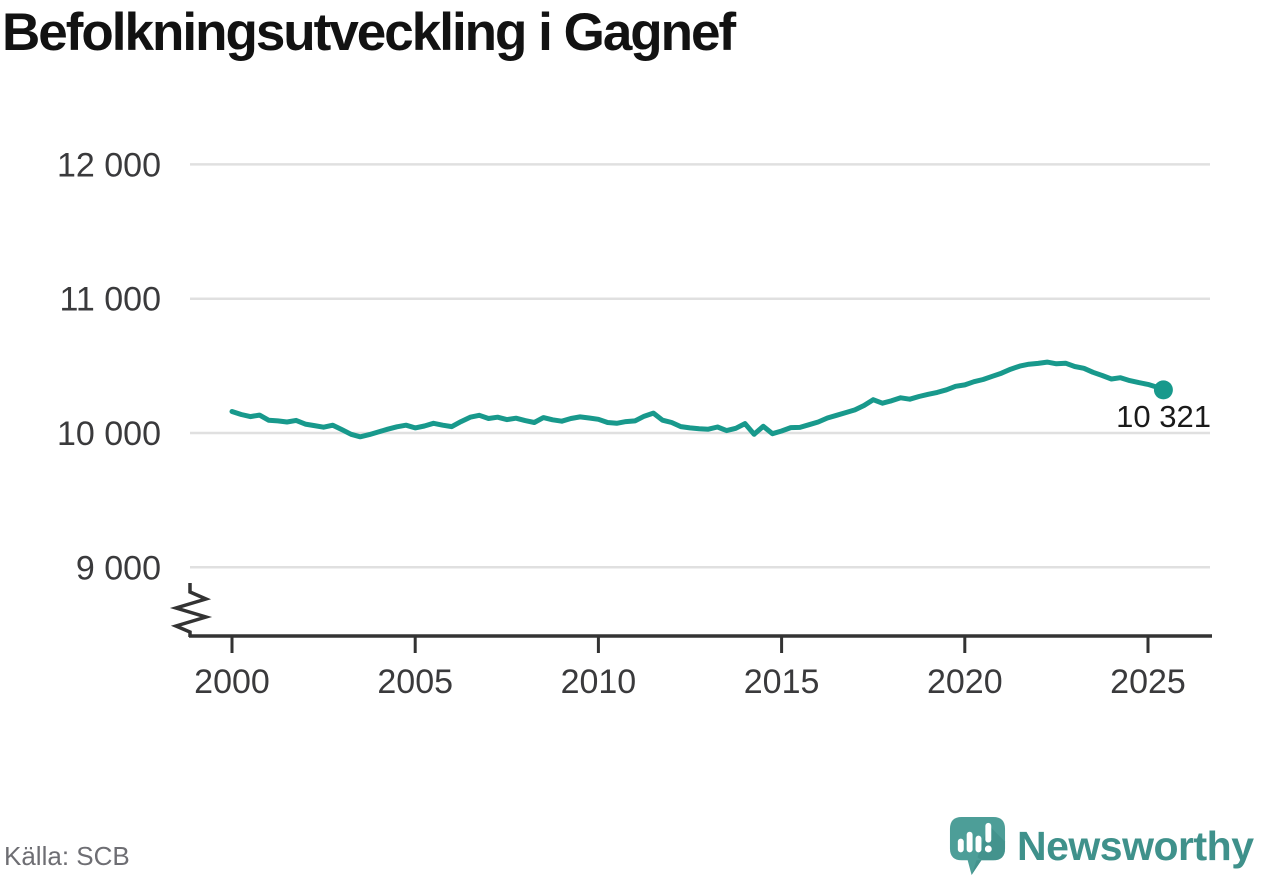  What do you see at coordinates (599, 682) in the screenshot?
I see `x-tick-label: 2010` at bounding box center [599, 682].